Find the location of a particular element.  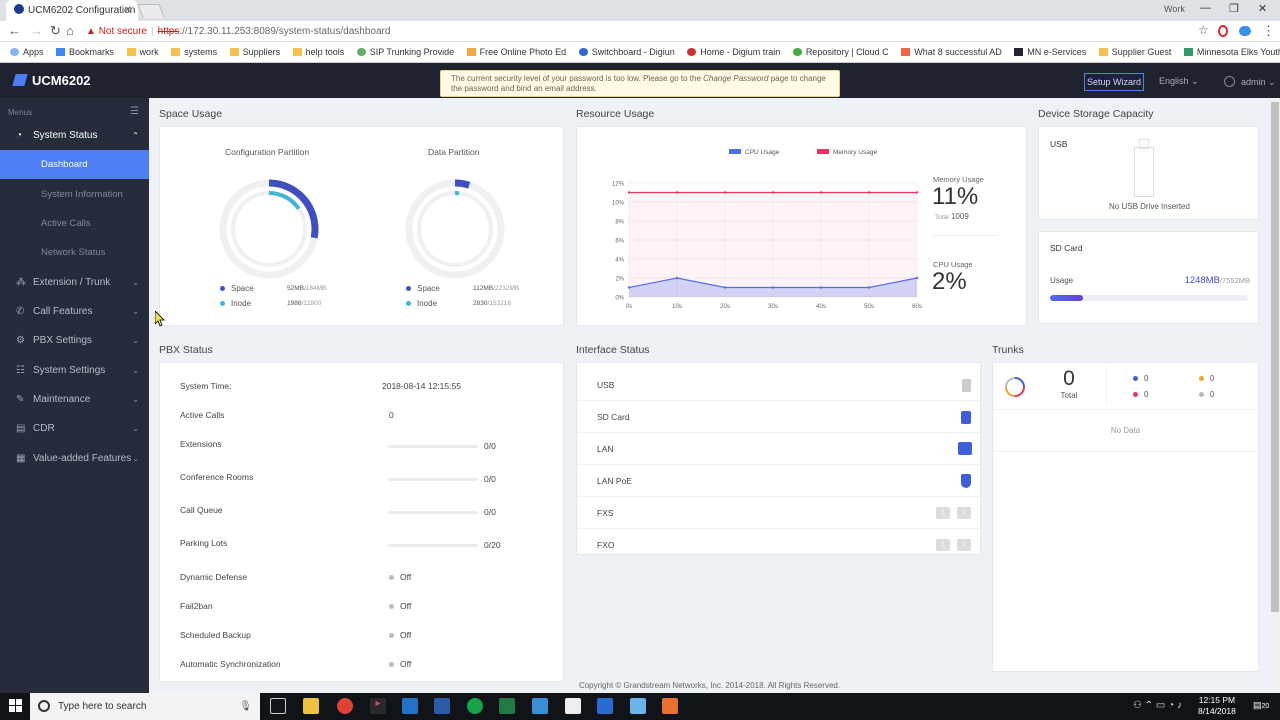

task-view-icon is located at coordinates (278, 706).